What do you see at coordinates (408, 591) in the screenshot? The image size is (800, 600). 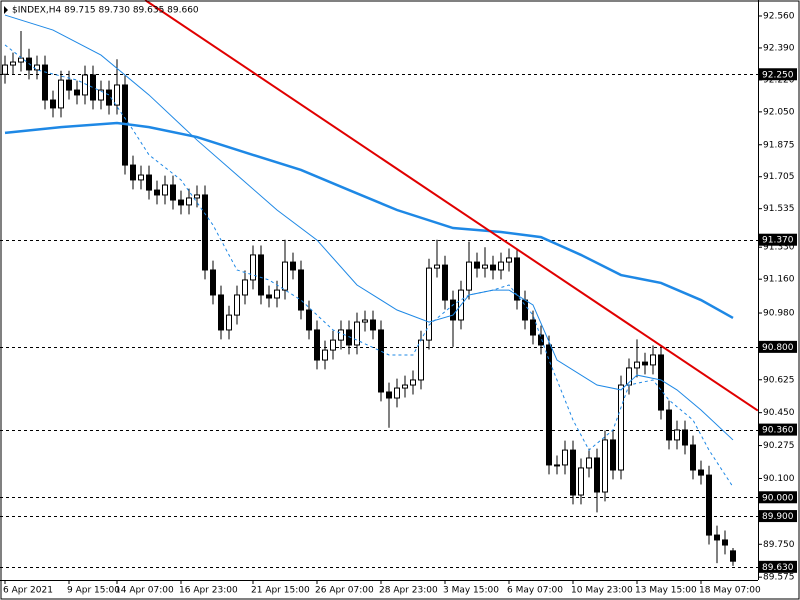 I see `x-tick-label: 28 Apr 23:00` at bounding box center [408, 591].